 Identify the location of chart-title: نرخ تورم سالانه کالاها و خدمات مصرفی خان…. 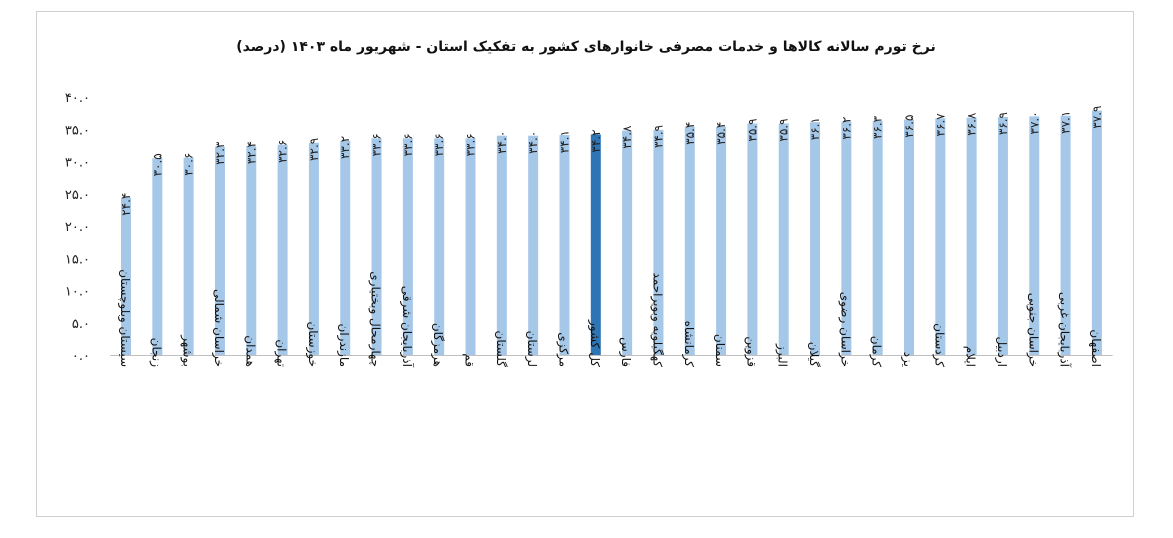
(585, 47).